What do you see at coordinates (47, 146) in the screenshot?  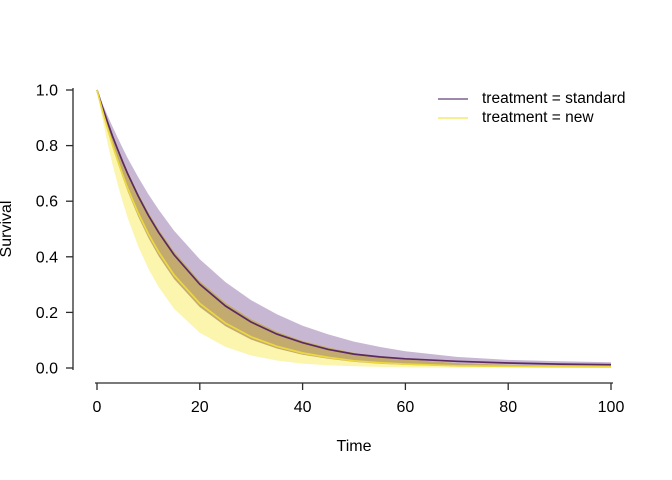 I see `y-tick-label: 0.8` at bounding box center [47, 146].